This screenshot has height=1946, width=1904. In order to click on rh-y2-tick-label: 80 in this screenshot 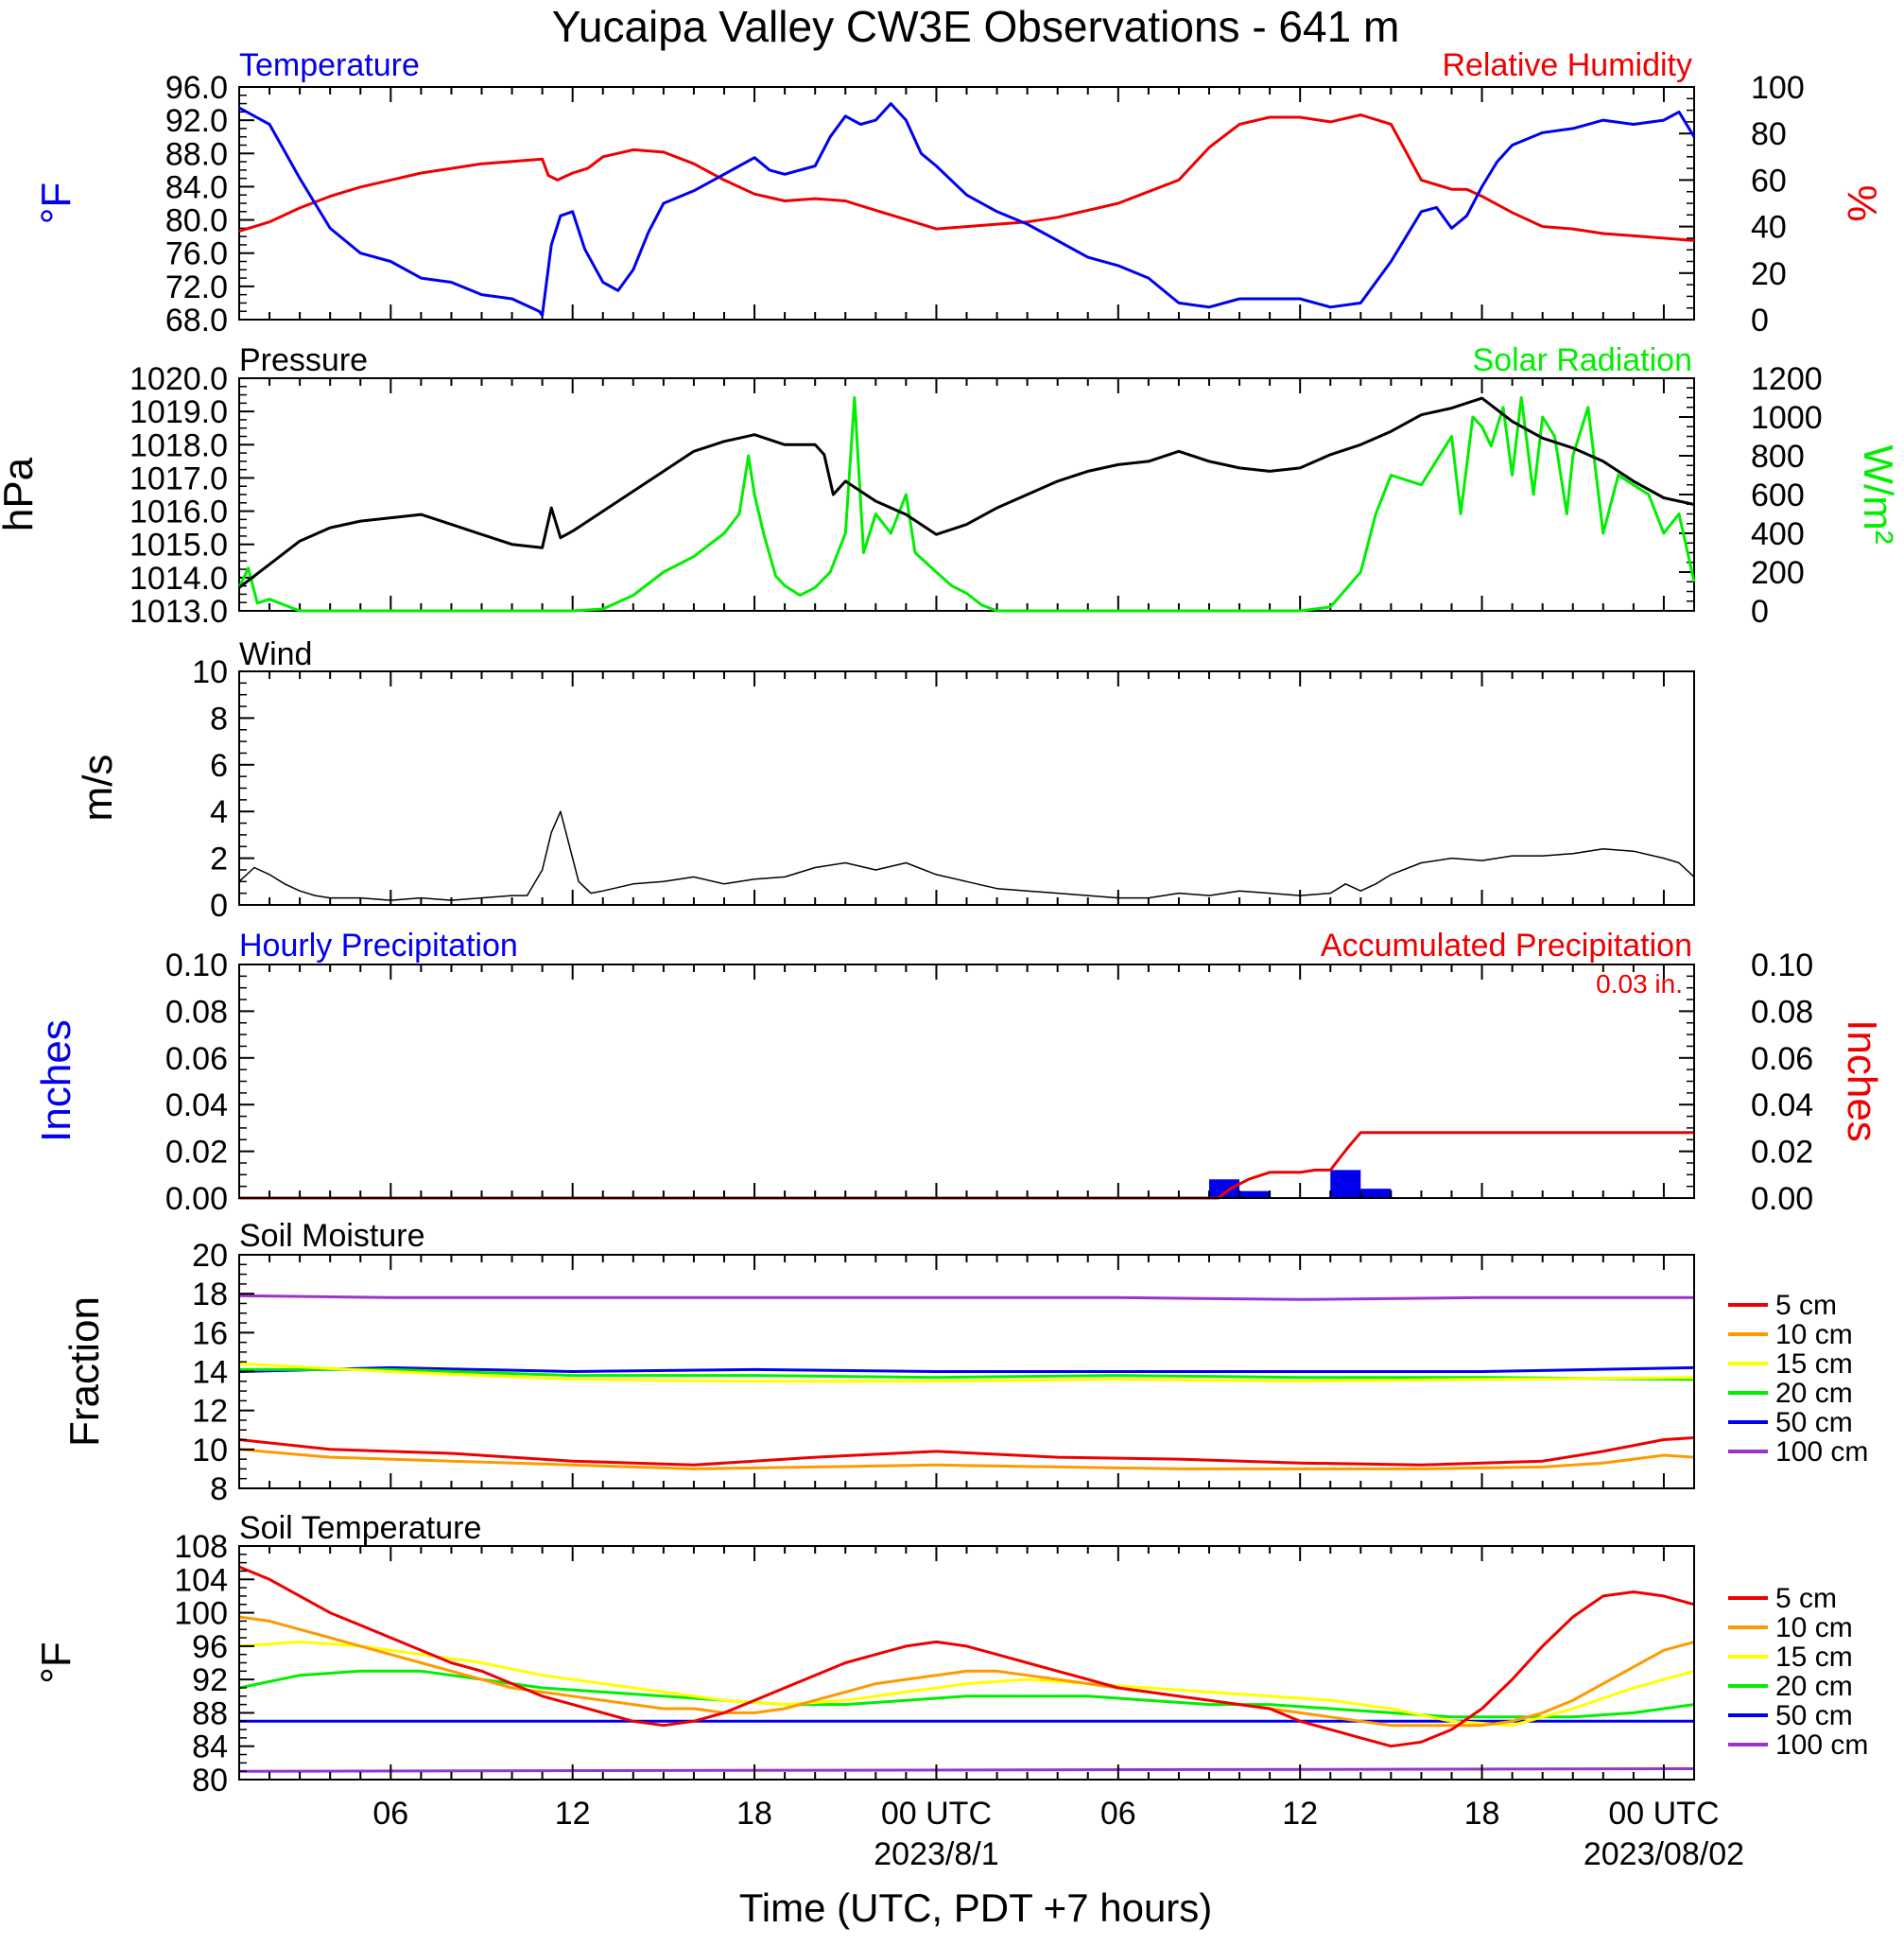, I will do `click(1769, 134)`.